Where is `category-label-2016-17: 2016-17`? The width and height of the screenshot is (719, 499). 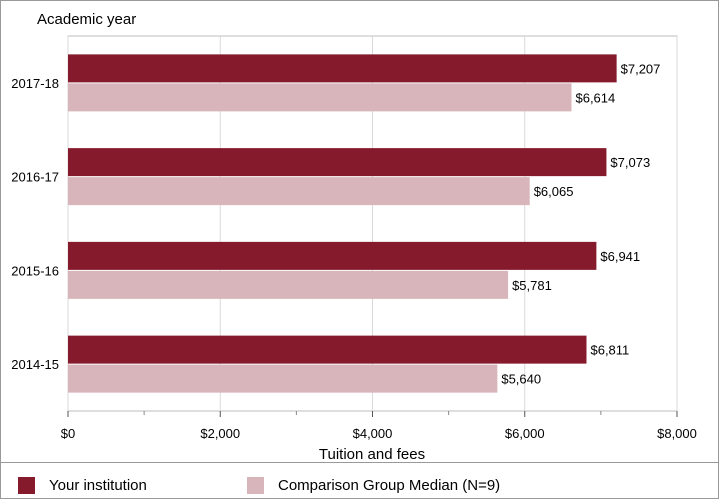 category-label-2016-17: 2016-17 is located at coordinates (35, 177).